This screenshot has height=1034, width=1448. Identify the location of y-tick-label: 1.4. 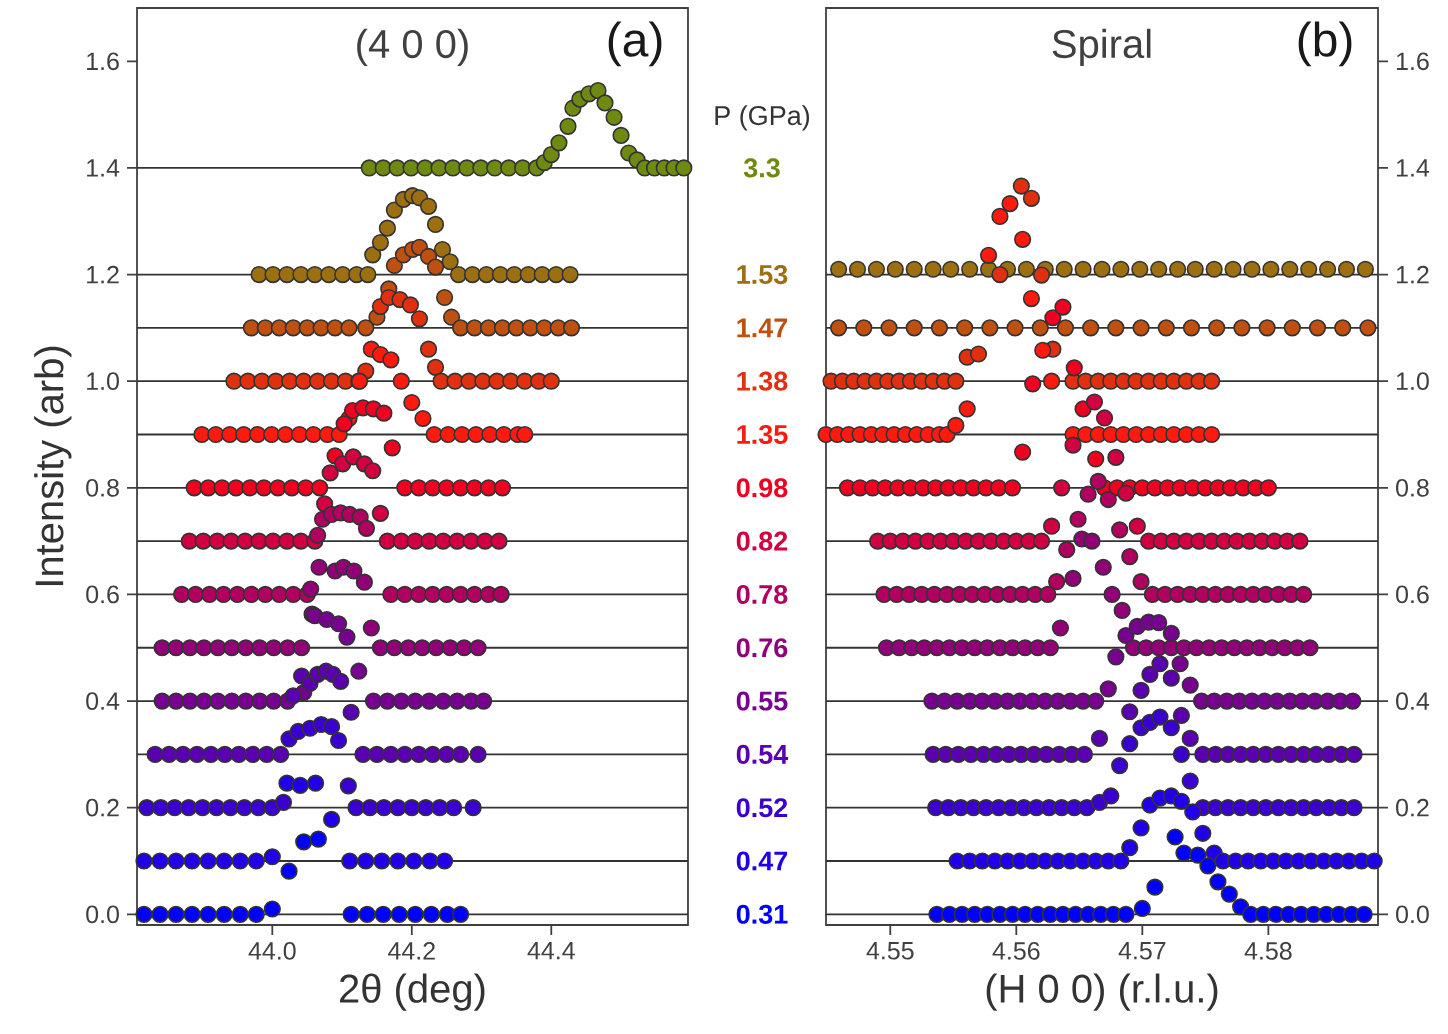
(1413, 168).